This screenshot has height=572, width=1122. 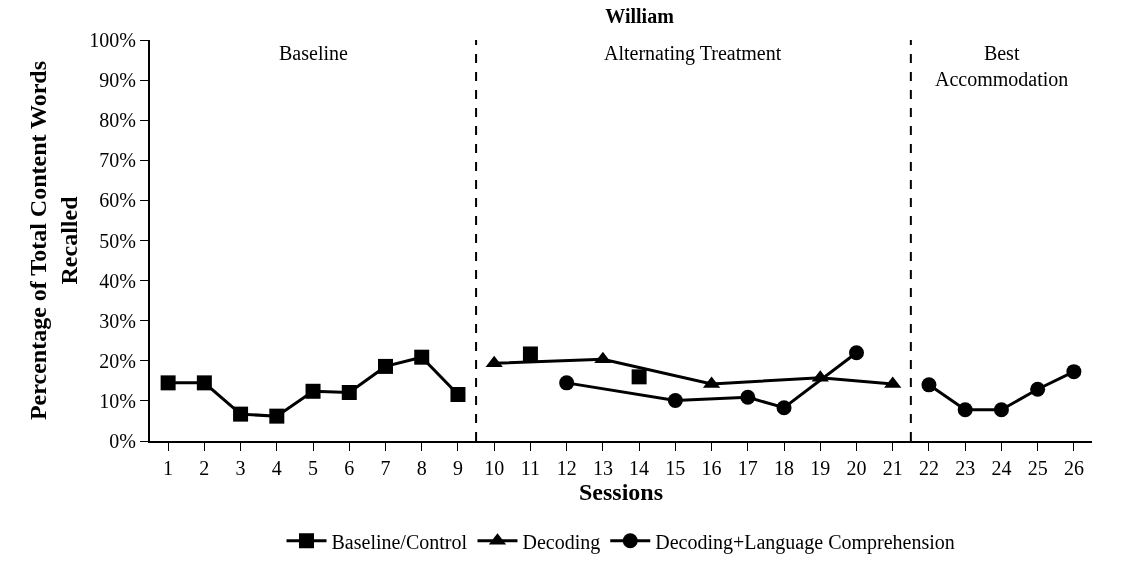 I want to click on x-tick-label: 17, so click(x=747, y=468).